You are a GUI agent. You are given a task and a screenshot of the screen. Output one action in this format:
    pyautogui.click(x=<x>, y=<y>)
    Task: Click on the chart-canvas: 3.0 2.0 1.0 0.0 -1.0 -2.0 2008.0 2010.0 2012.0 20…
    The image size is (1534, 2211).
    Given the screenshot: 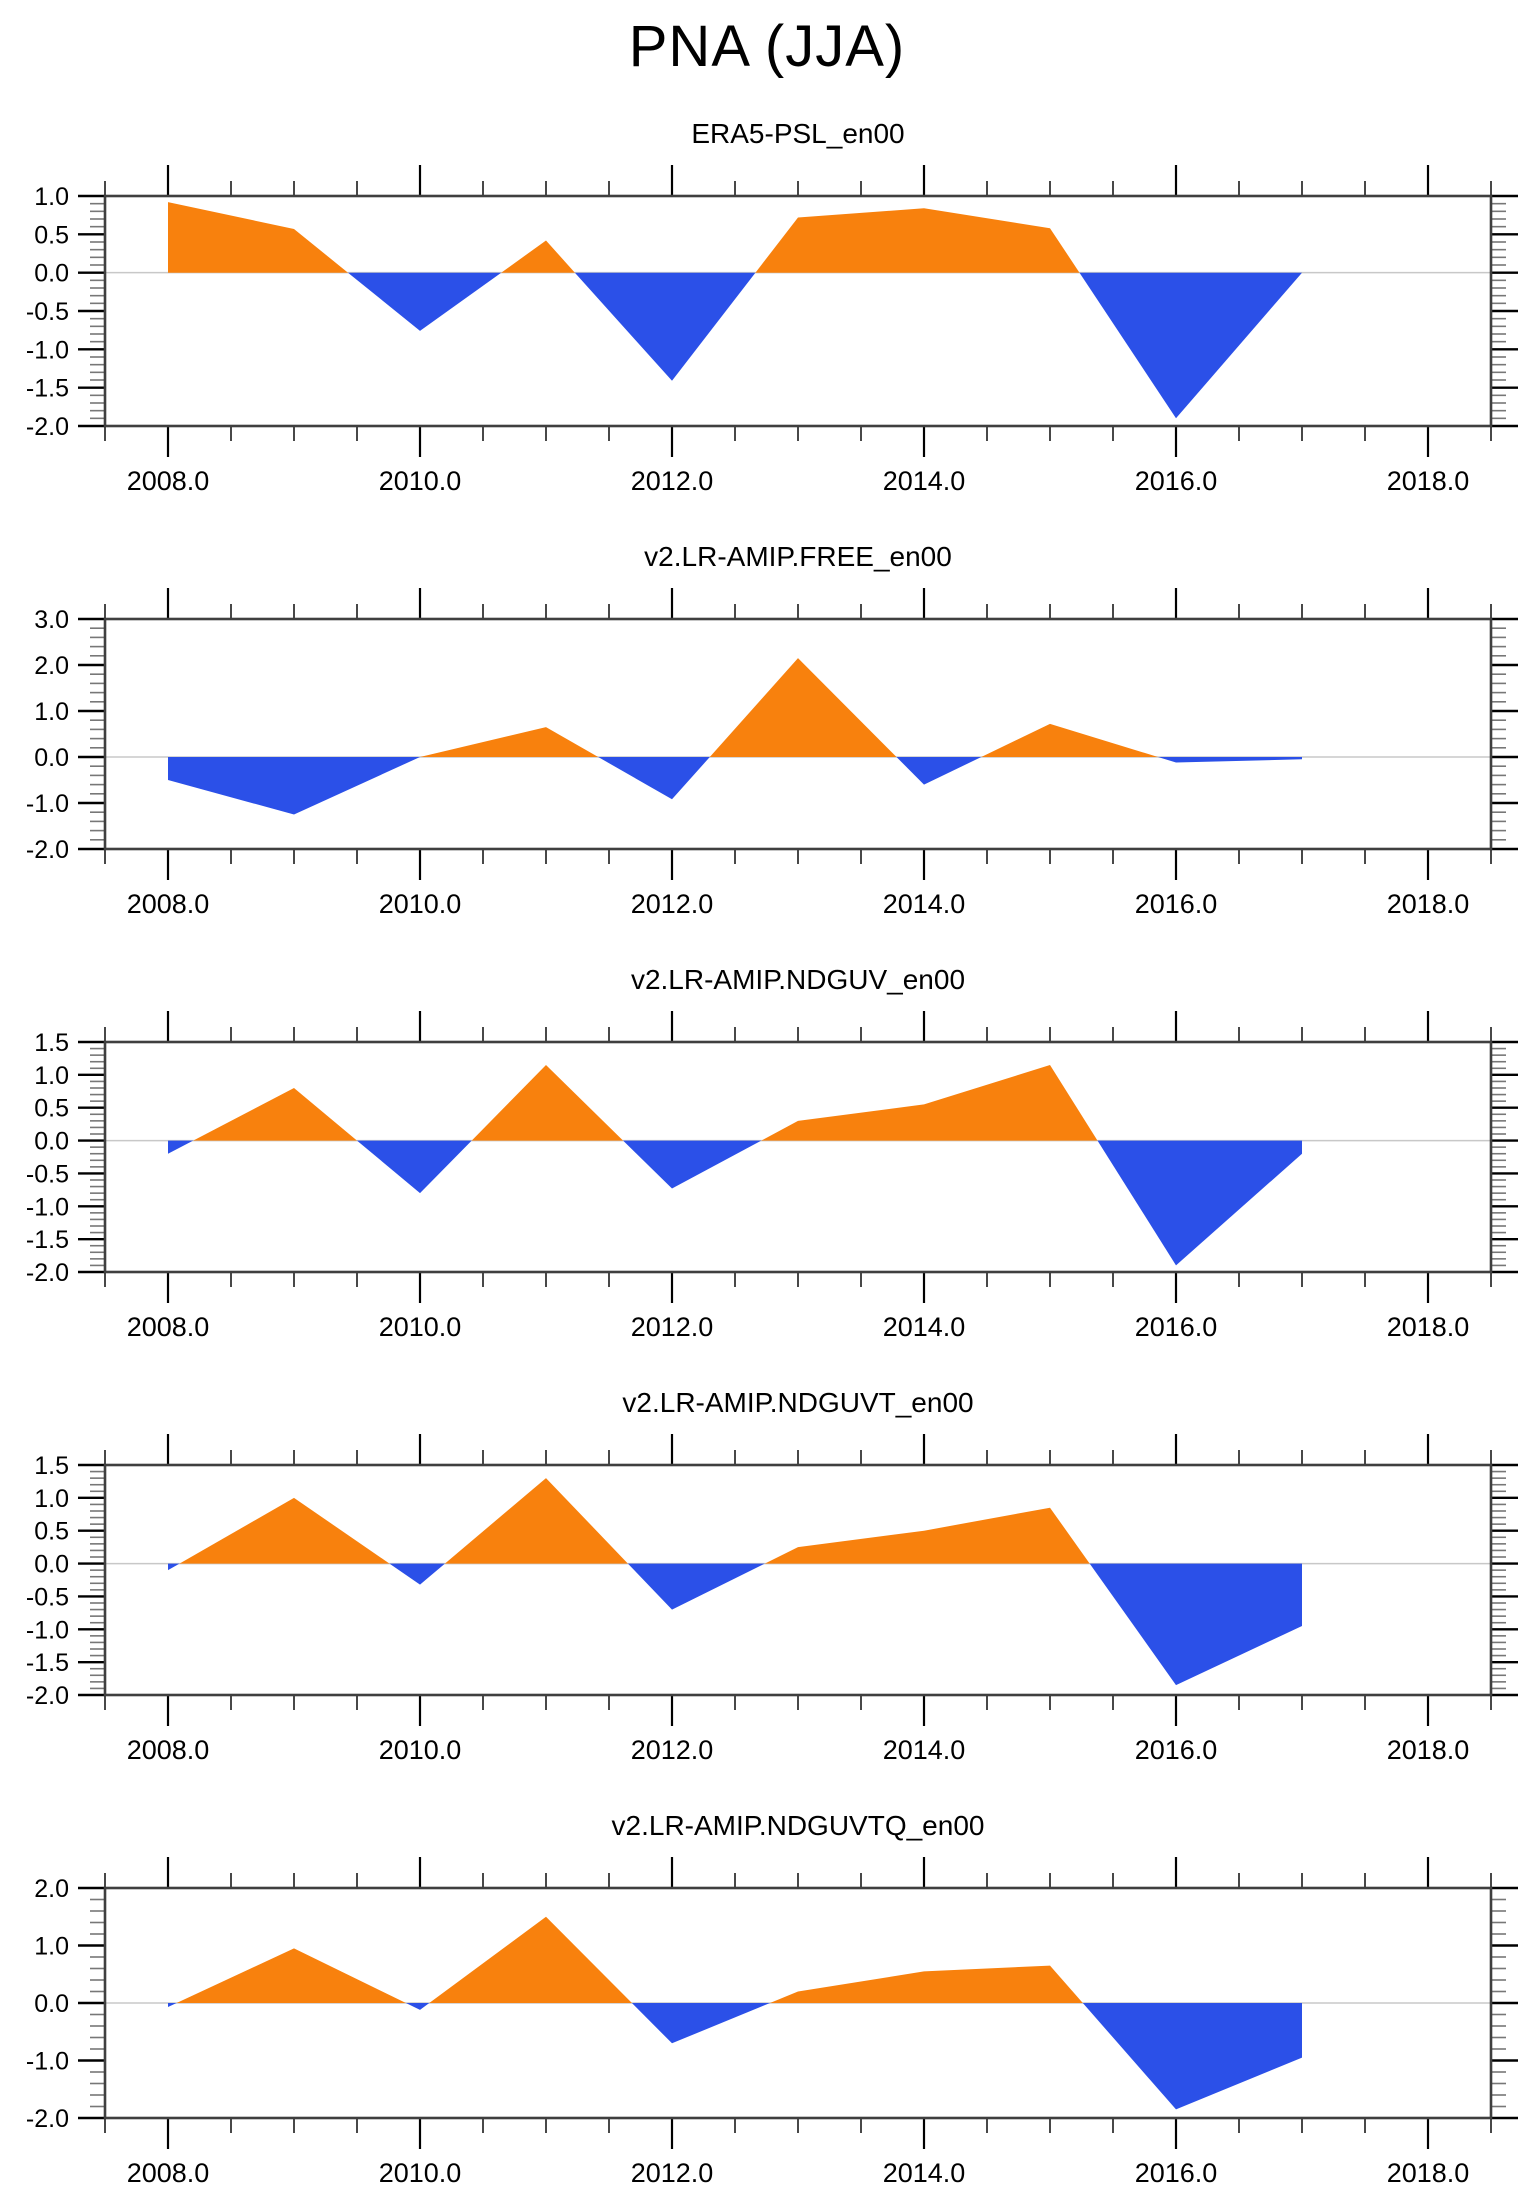 What is the action you would take?
    pyautogui.click(x=772, y=753)
    